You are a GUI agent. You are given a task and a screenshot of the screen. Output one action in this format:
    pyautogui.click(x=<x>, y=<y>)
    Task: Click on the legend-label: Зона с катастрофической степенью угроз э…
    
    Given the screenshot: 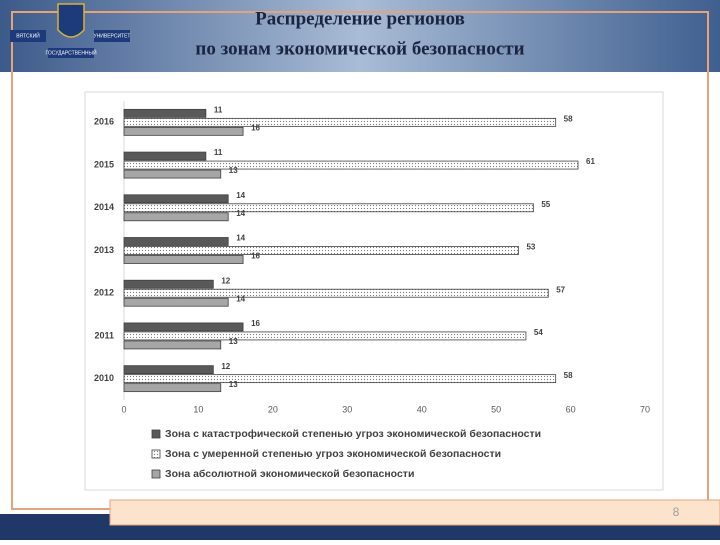 What is the action you would take?
    pyautogui.click(x=353, y=434)
    